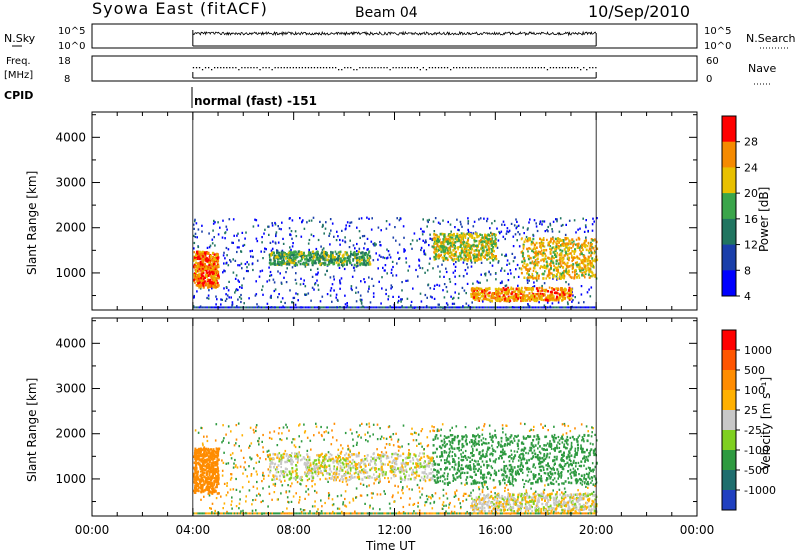 The height and width of the screenshot is (554, 800). Describe the element at coordinates (20, 38) in the screenshot. I see `nsky-label: N.Sky` at that location.